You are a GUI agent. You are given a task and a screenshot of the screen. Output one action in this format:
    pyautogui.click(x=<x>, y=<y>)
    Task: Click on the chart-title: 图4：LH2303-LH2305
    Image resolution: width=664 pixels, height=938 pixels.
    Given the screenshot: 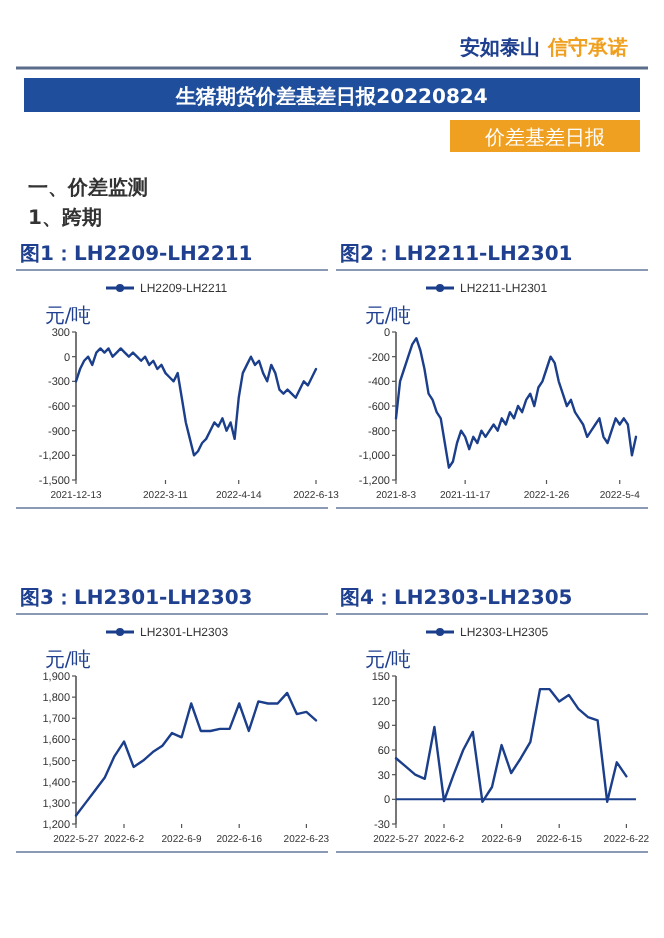 What is the action you would take?
    pyautogui.click(x=456, y=599)
    